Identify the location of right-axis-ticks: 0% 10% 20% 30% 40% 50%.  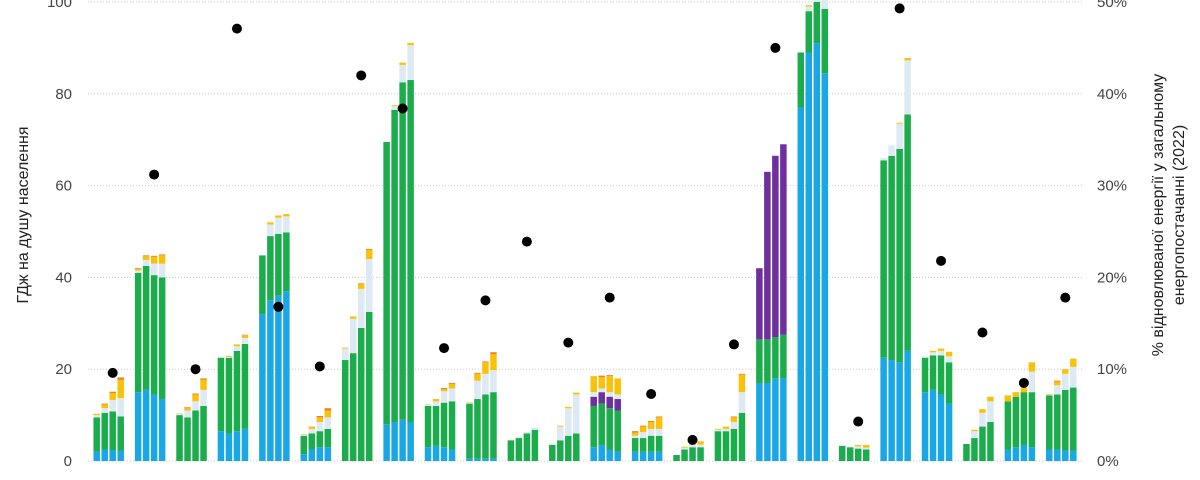
(1112, 235).